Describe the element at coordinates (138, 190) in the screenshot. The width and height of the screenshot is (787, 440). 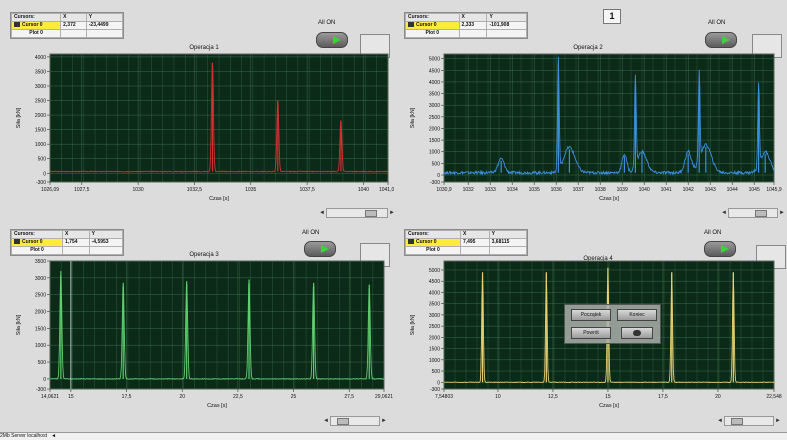
I see `x-tick-label: 1030` at that location.